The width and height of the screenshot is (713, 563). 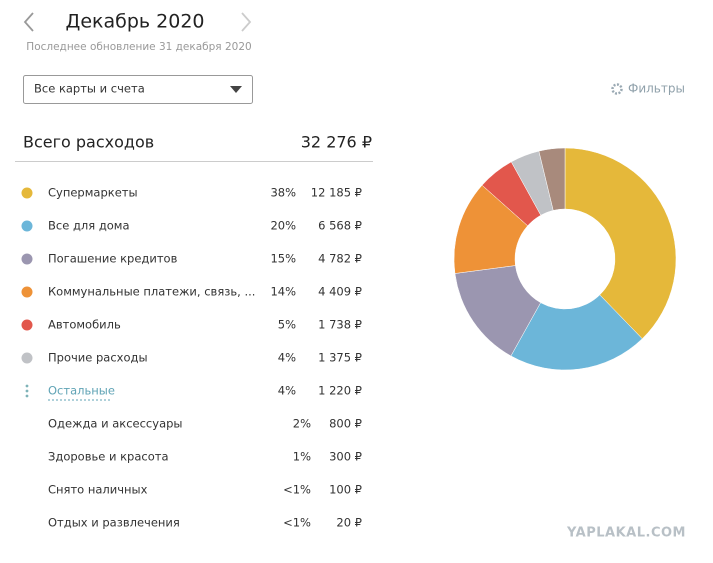 I want to click on category-name: Все для дома, so click(x=89, y=226).